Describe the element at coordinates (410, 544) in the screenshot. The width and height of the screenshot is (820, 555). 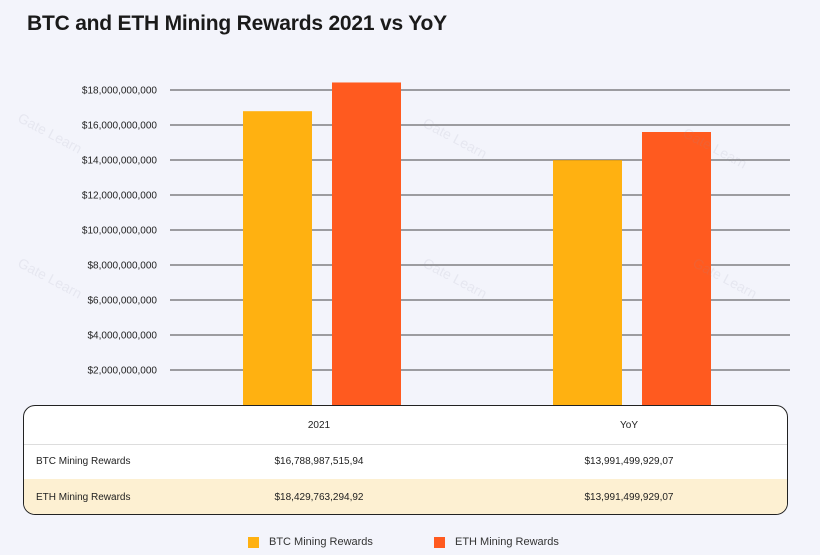
I see `chart-legend: BTC Mining Rewards ETH Mining Rewards` at that location.